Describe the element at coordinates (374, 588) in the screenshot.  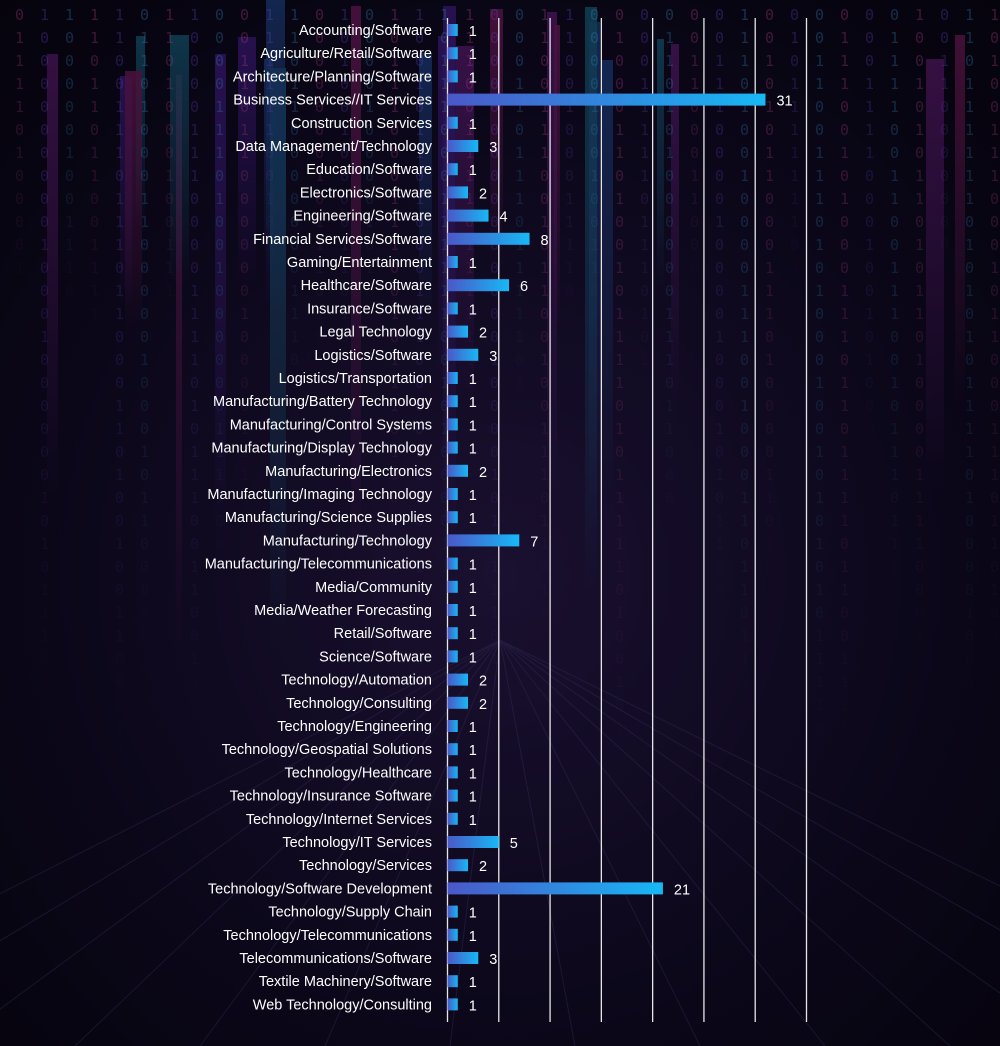
I see `category-label: Media/Community` at that location.